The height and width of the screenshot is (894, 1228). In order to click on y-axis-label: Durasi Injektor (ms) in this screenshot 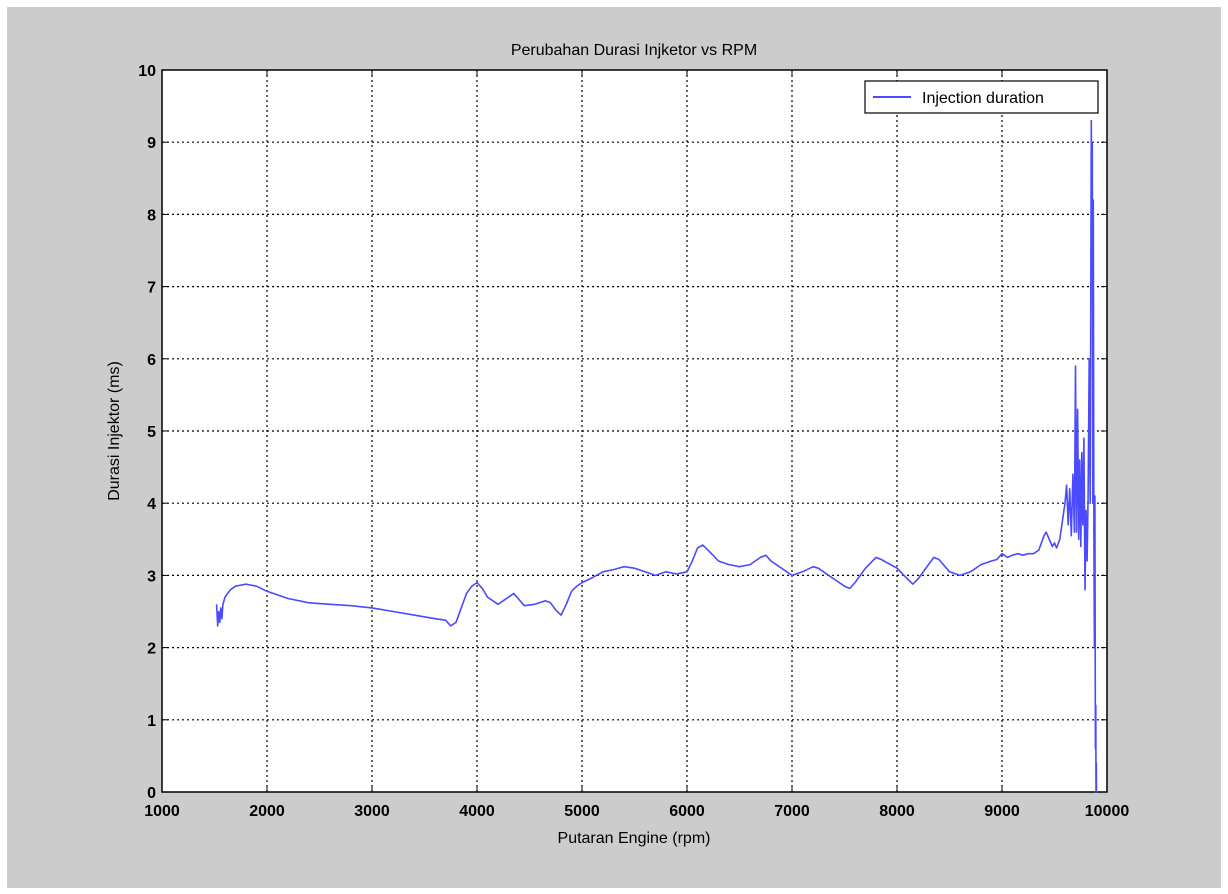, I will do `click(114, 431)`.